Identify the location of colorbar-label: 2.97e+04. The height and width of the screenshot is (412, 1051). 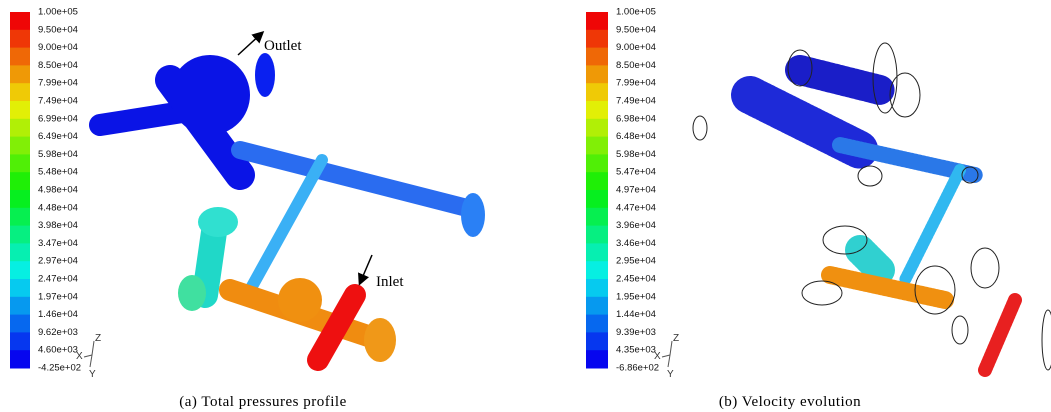
(58, 261).